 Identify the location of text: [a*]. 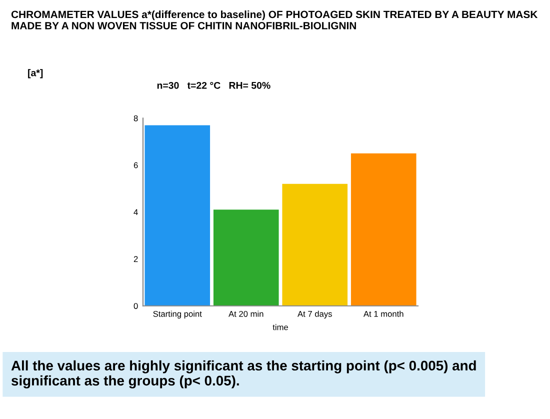
(35, 73).